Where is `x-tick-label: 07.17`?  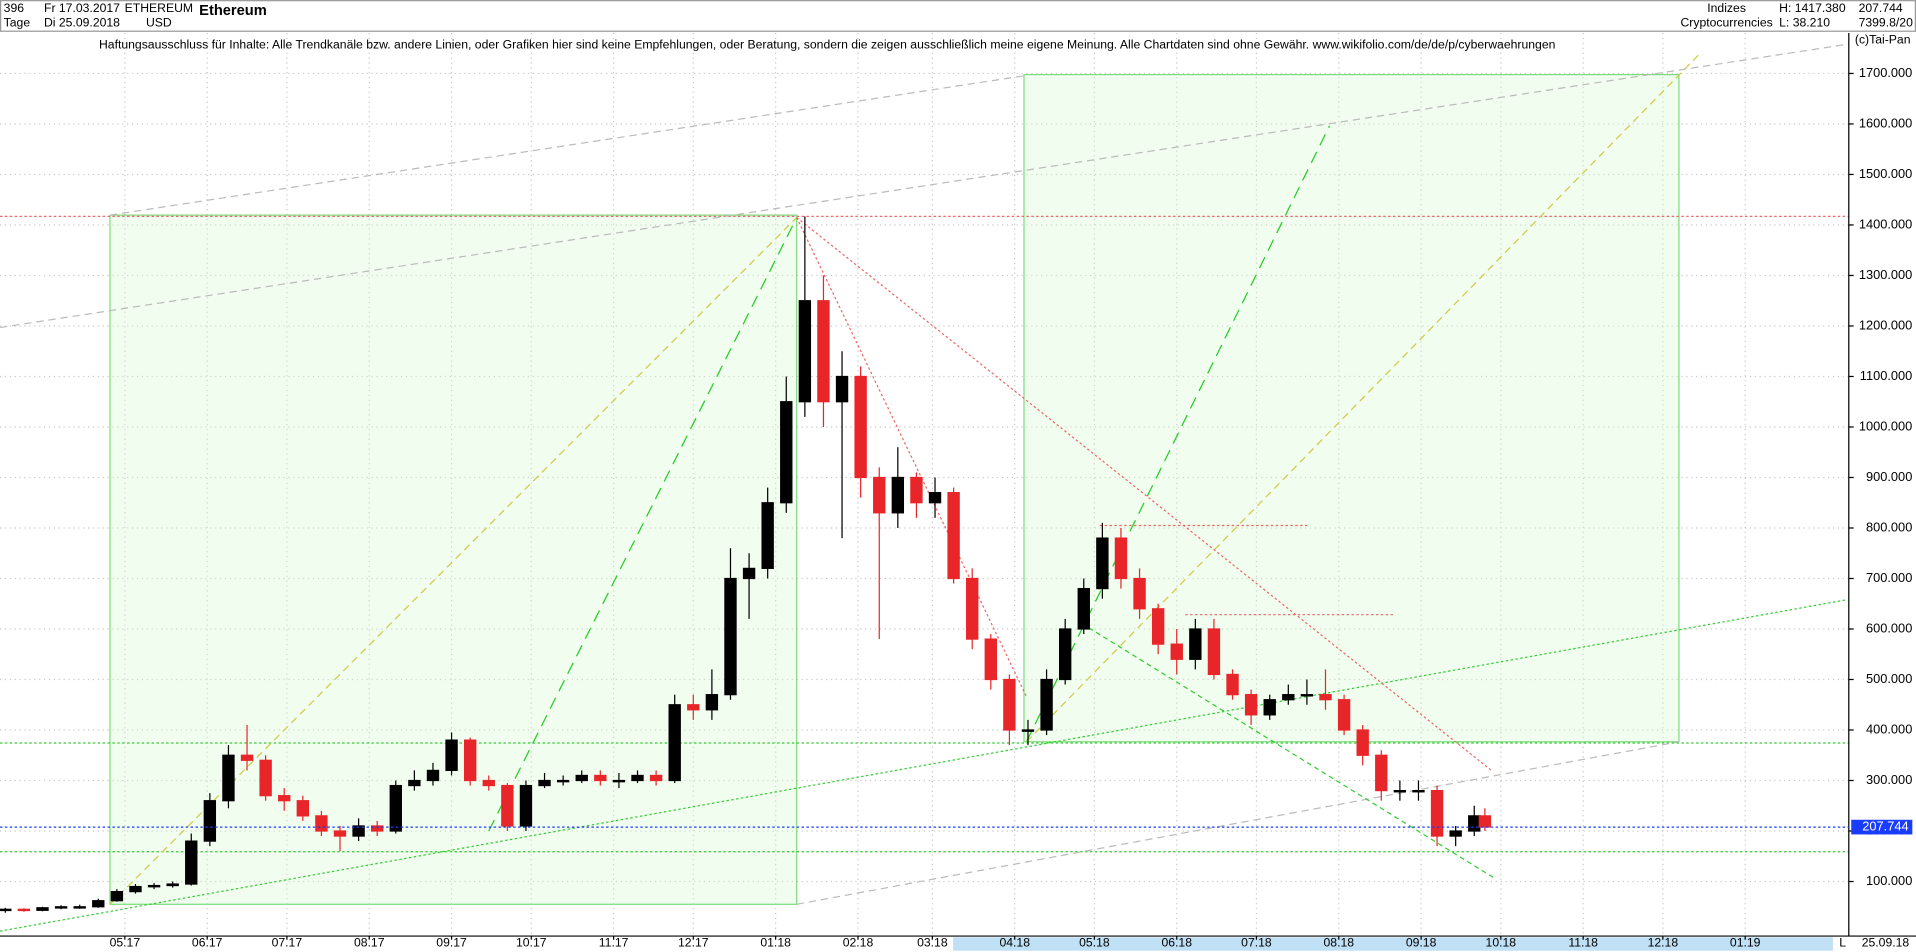
x-tick-label: 07.17 is located at coordinates (287, 943).